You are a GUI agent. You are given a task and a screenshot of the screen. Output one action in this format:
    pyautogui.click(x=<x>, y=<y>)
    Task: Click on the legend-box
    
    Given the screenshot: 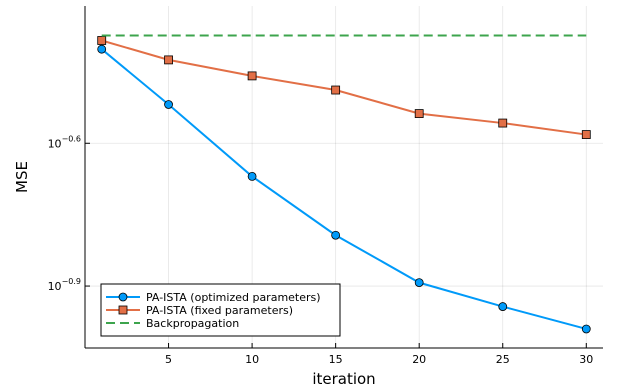 What is the action you would take?
    pyautogui.click(x=220, y=310)
    